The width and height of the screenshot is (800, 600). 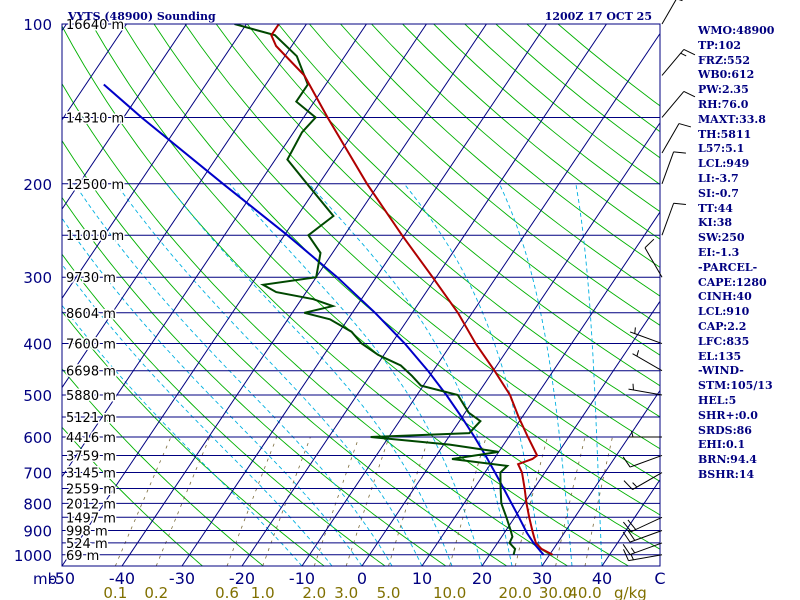 What do you see at coordinates (555, 592) in the screenshot?
I see `mixing-ratio-label: 30.0` at bounding box center [555, 592].